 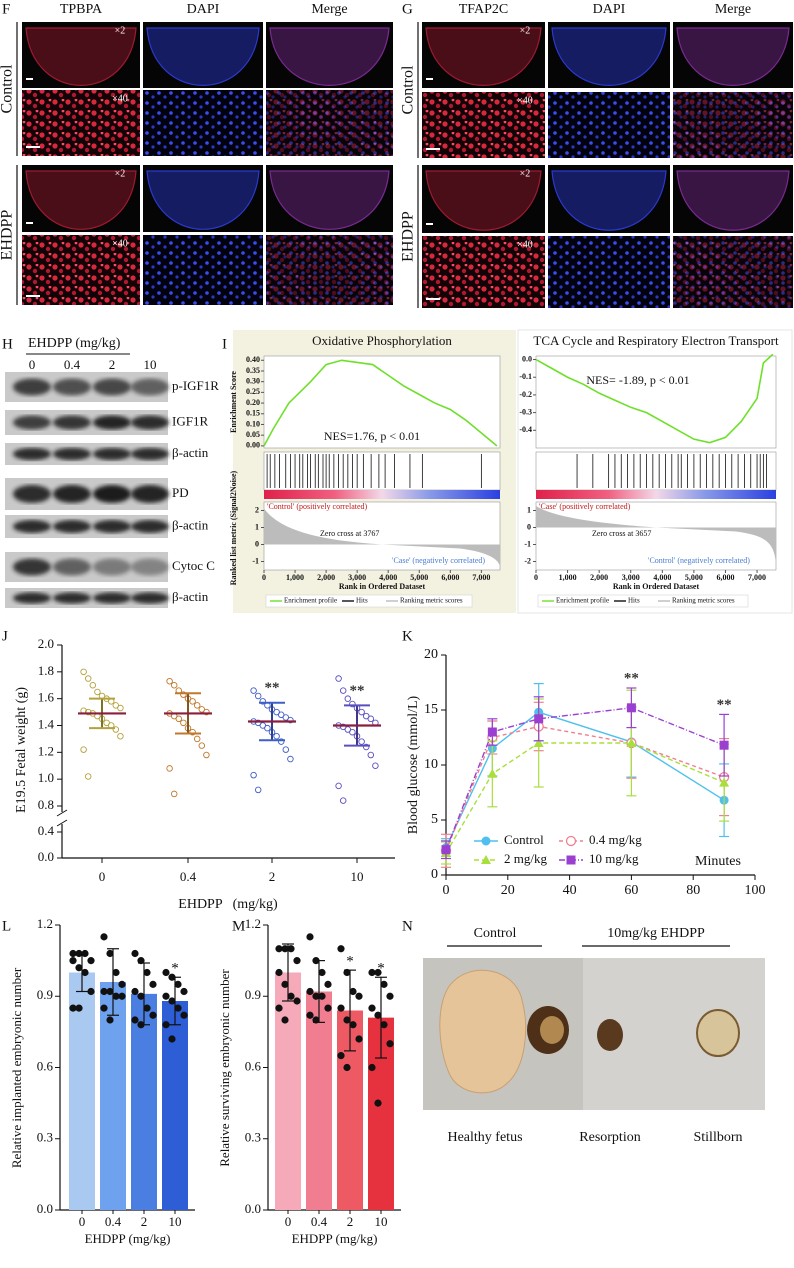 I want to click on y-tick-label: 1.2, so click(x=46, y=750).